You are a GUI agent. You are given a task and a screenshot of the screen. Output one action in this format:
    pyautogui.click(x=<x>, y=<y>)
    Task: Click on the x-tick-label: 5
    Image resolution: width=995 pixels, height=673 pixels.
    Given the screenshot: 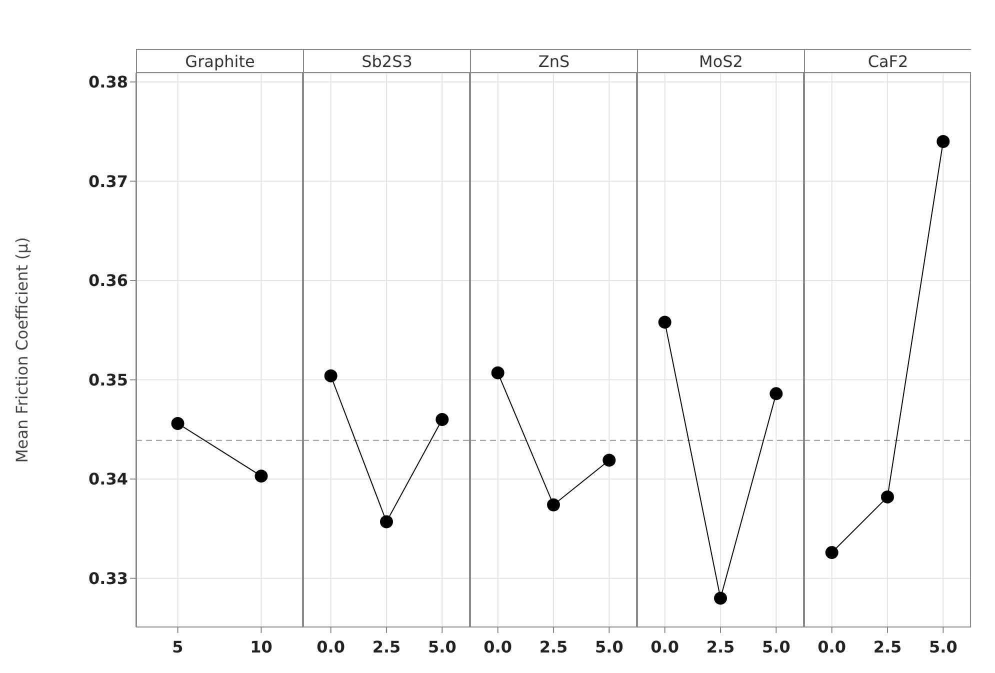 What is the action you would take?
    pyautogui.click(x=178, y=646)
    